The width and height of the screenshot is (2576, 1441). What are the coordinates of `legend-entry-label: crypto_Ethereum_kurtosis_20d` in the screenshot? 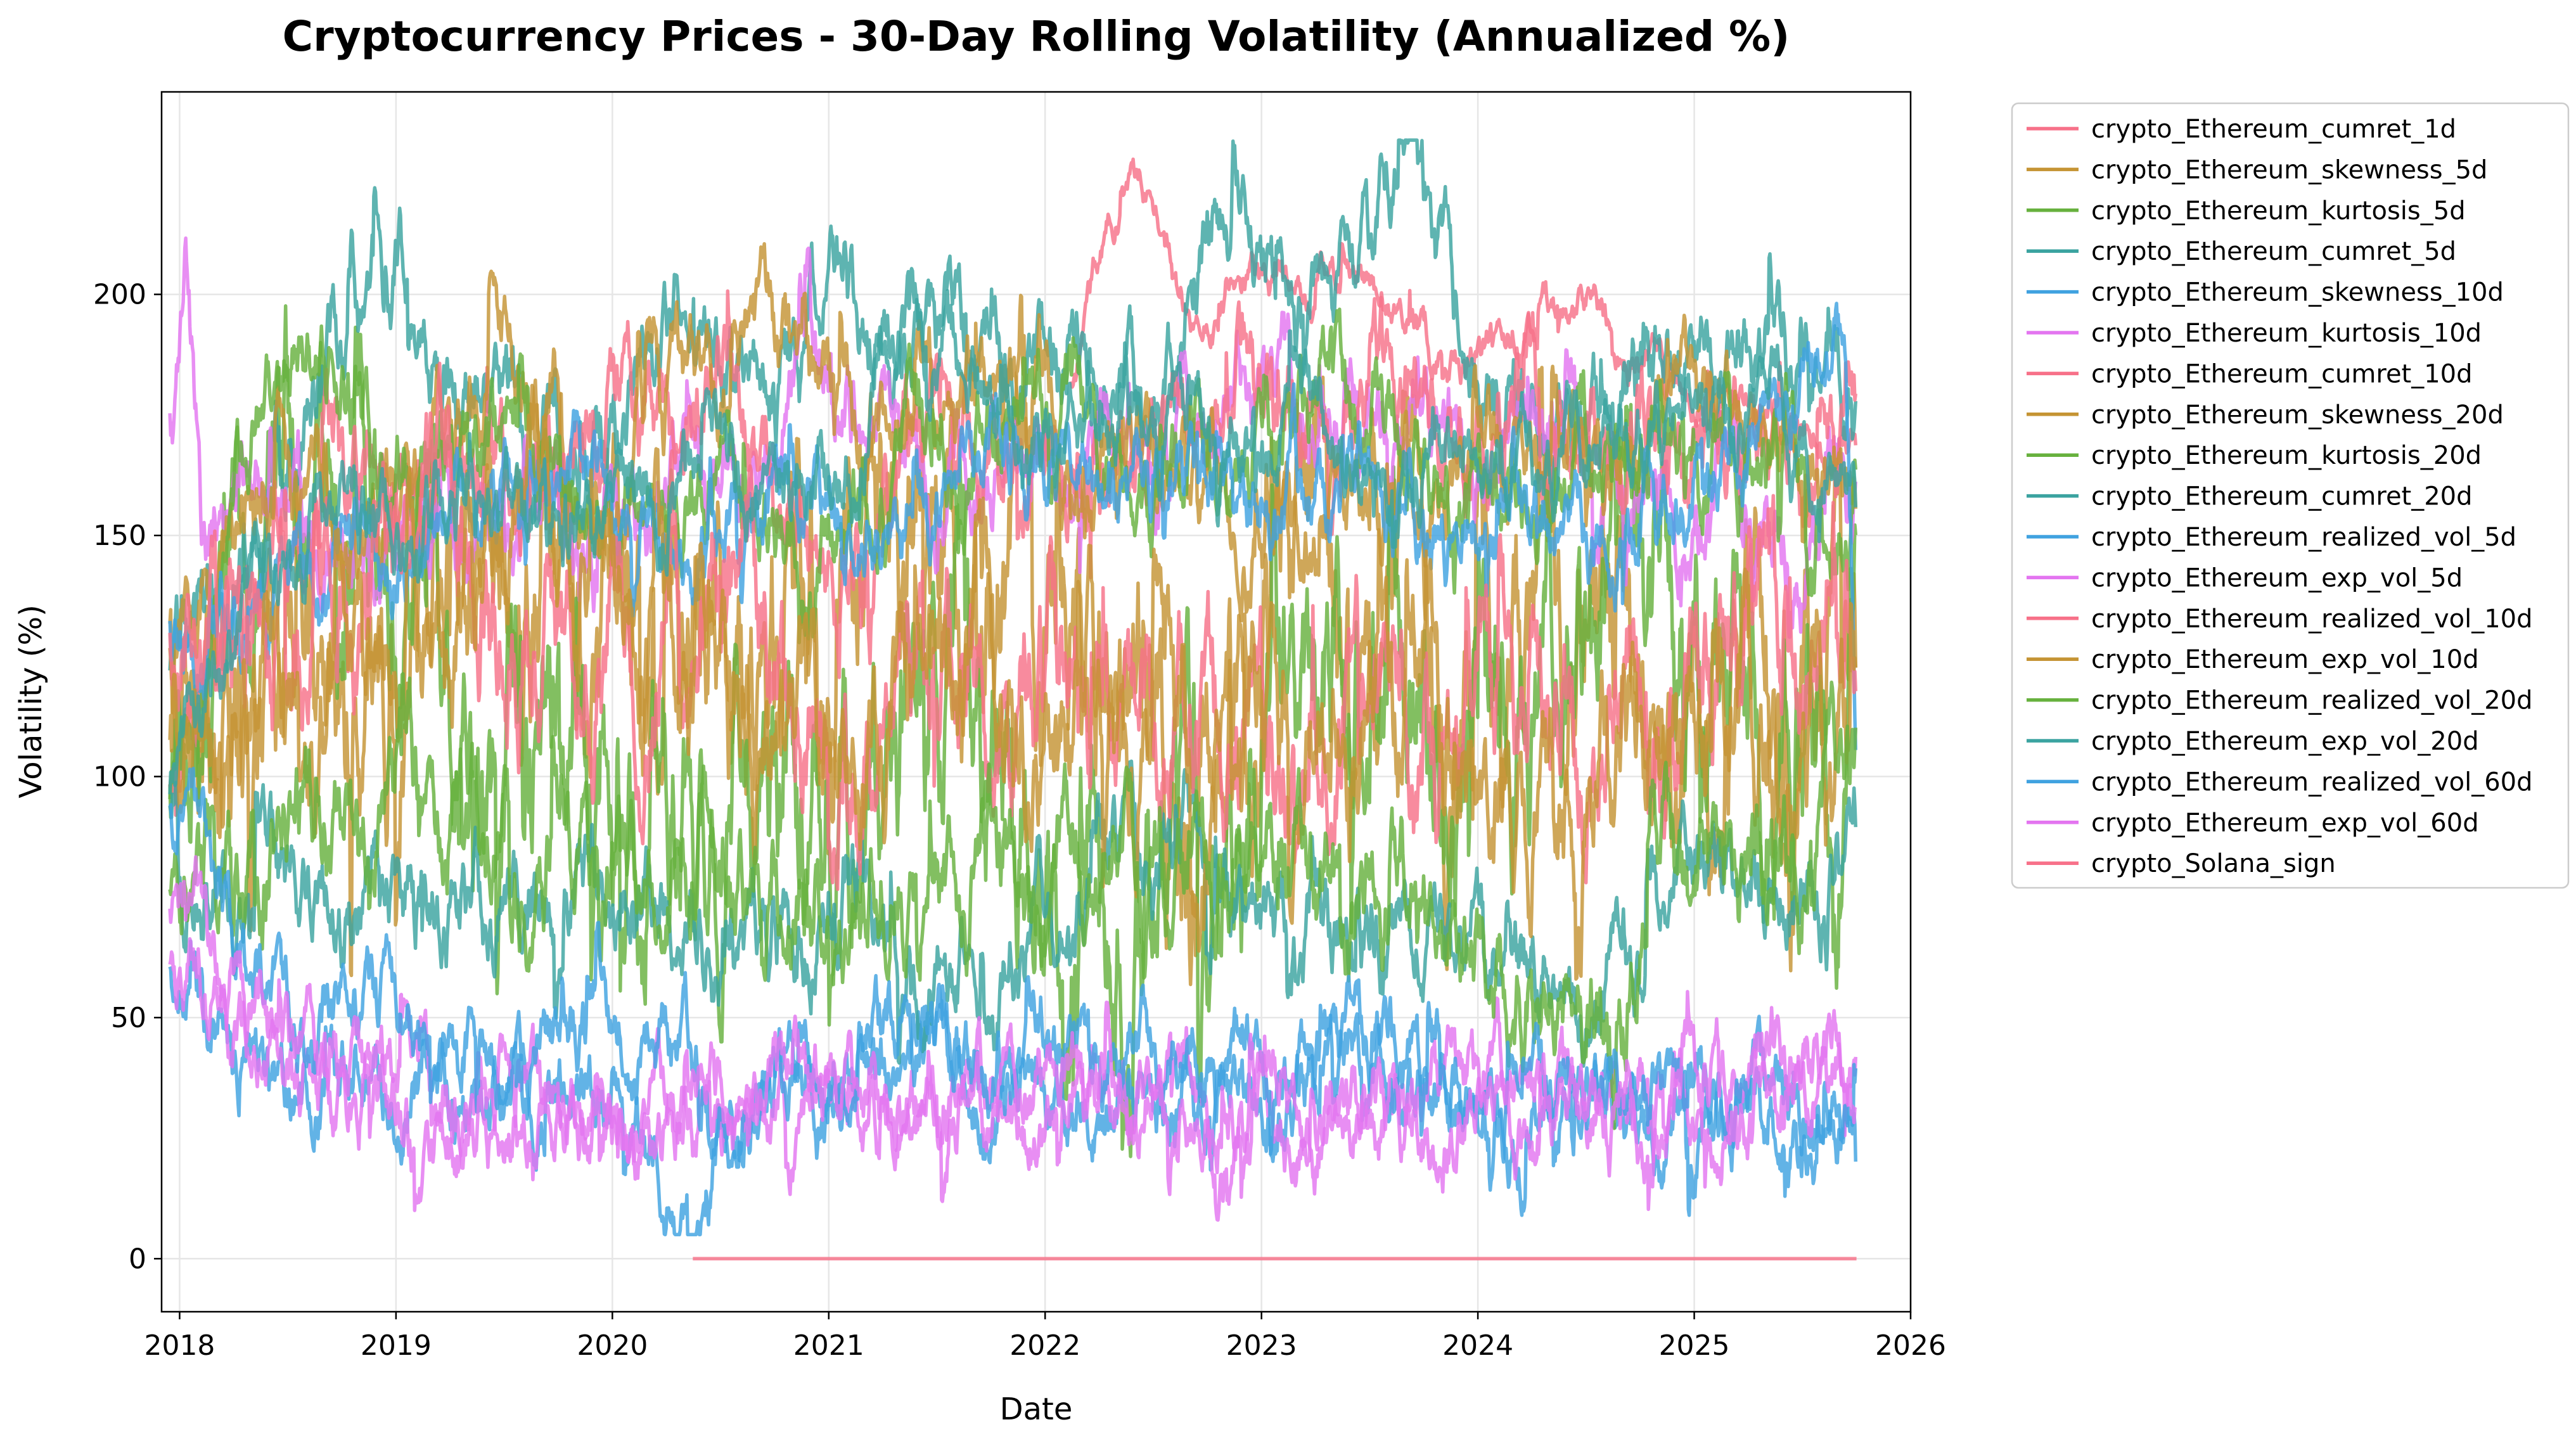 It's located at (2286, 455).